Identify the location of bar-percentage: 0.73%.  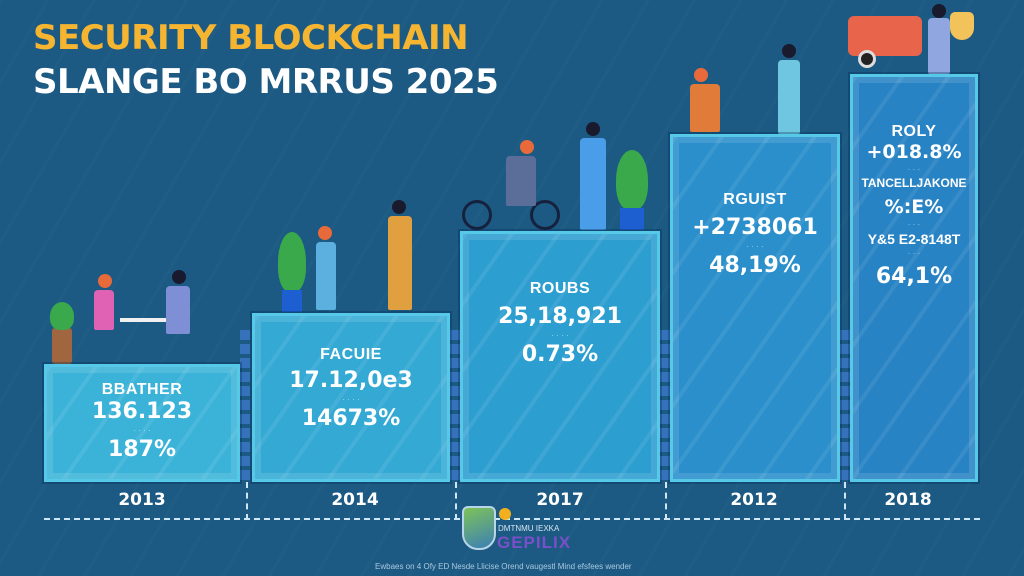
(560, 354).